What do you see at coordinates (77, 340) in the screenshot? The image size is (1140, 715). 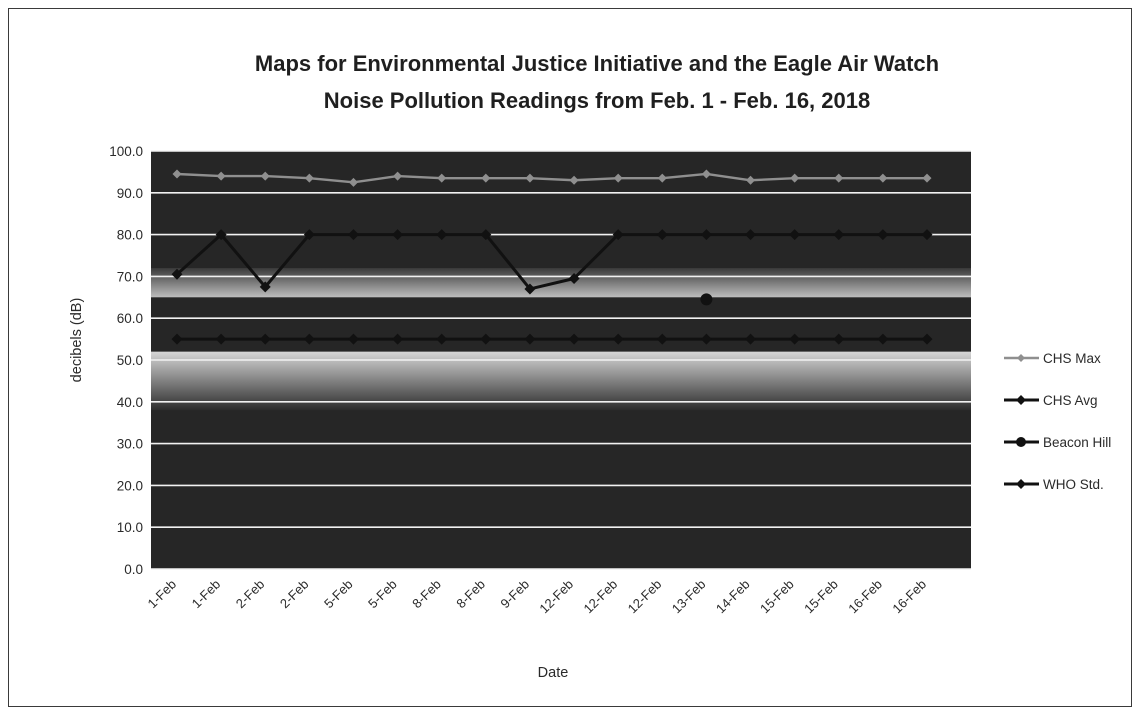 I see `y-axis-label: decibels (dB)` at bounding box center [77, 340].